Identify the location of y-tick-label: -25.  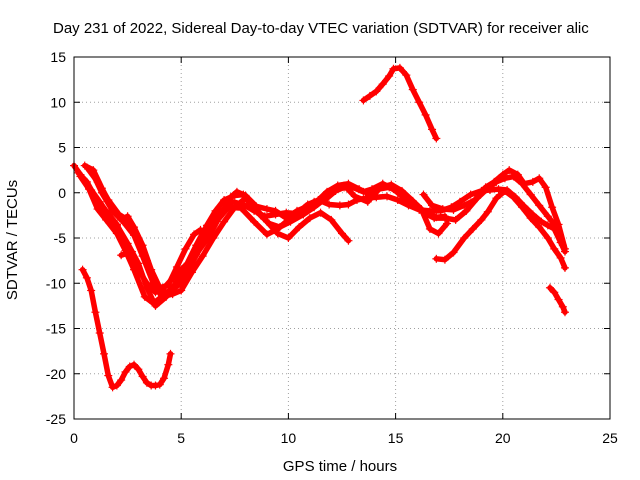
(56, 419).